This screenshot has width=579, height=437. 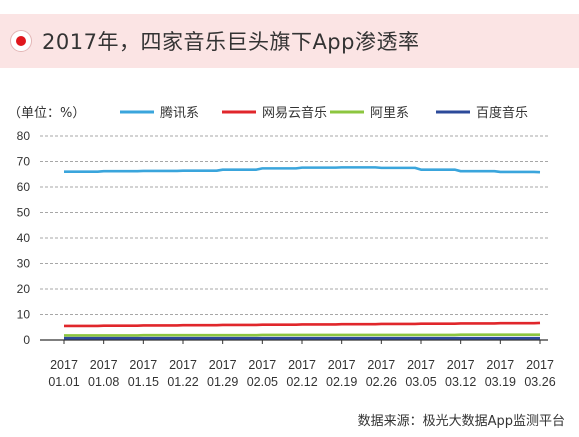 I want to click on y-tick-label: 50, so click(x=24, y=213).